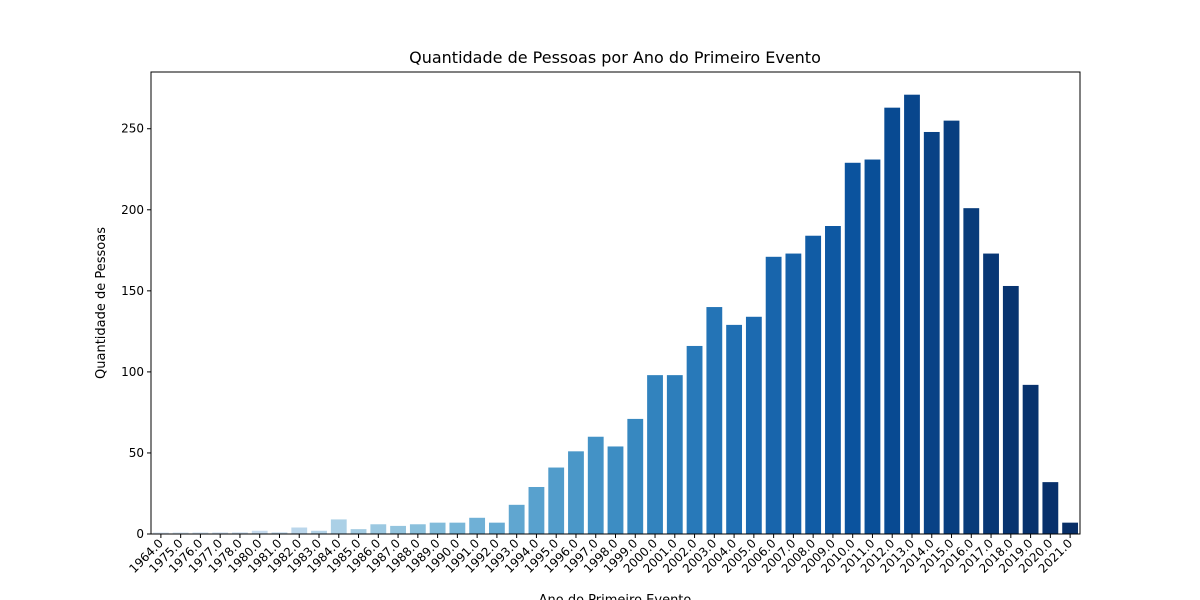 Image resolution: width=1200 pixels, height=600 pixels. I want to click on y-tick-label: 0, so click(140, 534).